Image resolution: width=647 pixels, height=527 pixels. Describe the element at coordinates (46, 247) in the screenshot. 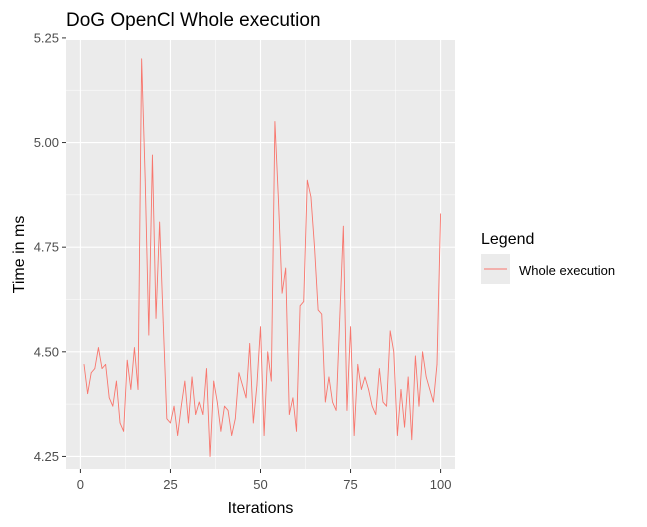

I see `y-tick-label: 4.75` at that location.